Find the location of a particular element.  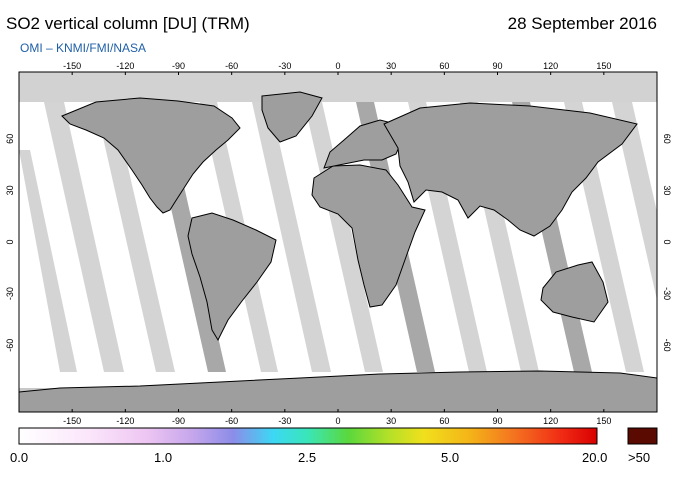

lon-tick-label-top: 60 is located at coordinates (444, 66).